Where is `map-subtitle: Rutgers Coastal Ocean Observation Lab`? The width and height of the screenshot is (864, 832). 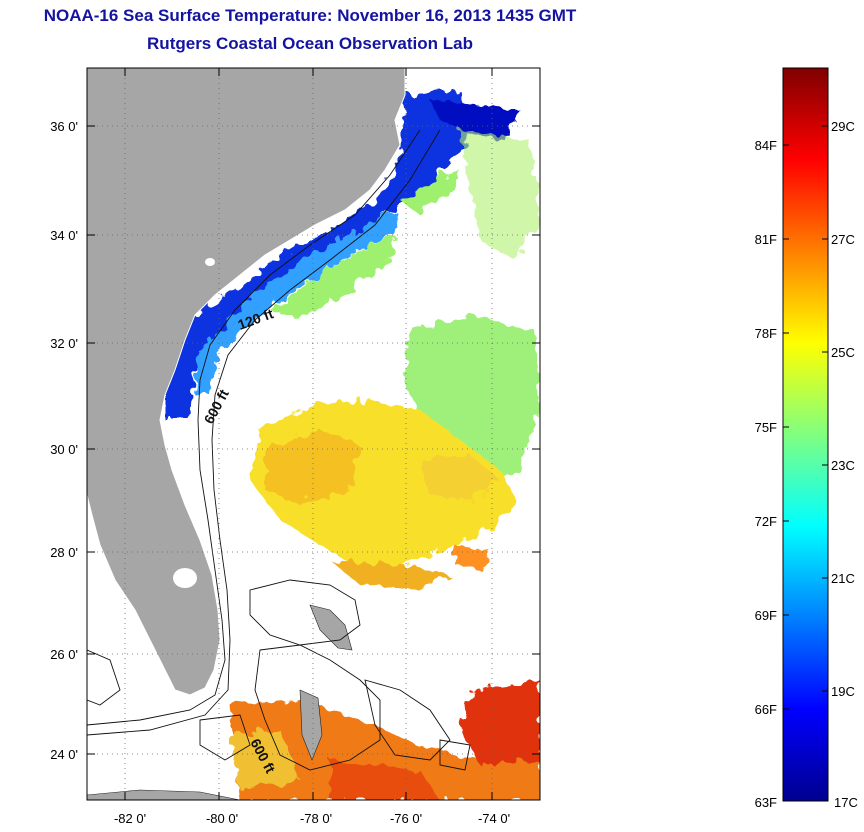 map-subtitle: Rutgers Coastal Ocean Observation Lab is located at coordinates (310, 43).